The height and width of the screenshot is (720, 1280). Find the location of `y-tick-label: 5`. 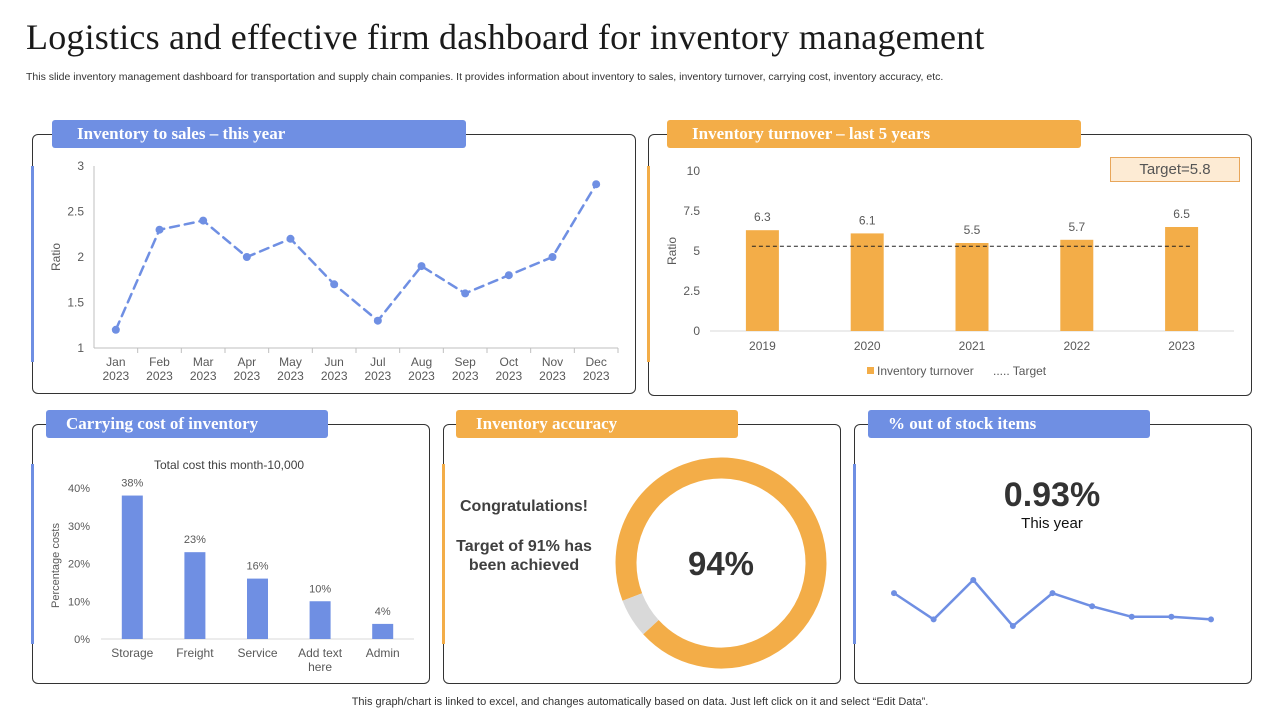

y-tick-label: 5 is located at coordinates (696, 251).